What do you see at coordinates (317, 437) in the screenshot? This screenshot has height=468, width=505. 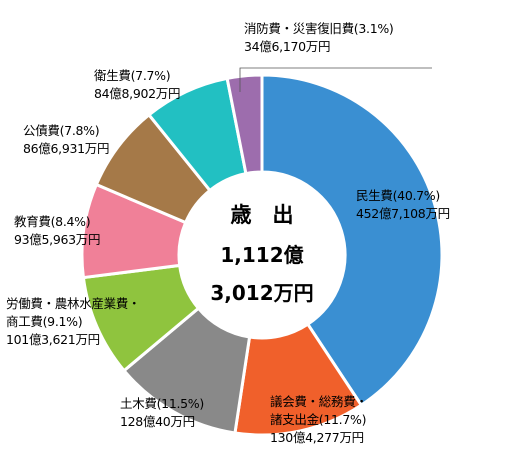 I see `slice-label-1-line-2: 130億4,277万円` at bounding box center [317, 437].